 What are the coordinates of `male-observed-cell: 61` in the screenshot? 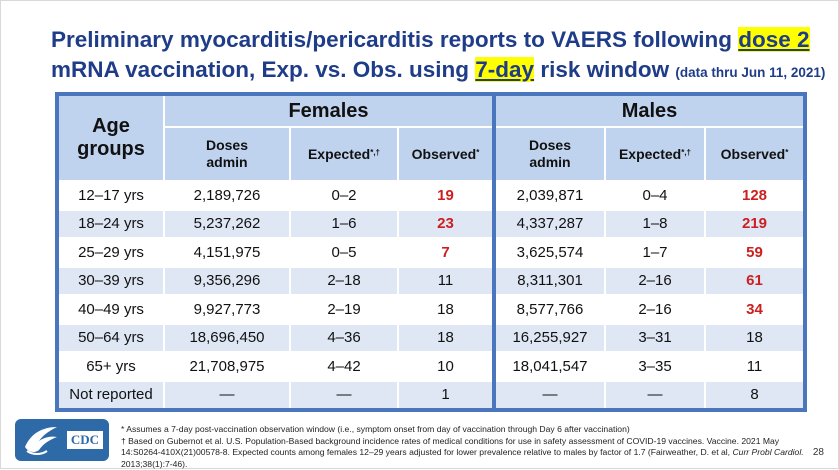 It's located at (754, 281).